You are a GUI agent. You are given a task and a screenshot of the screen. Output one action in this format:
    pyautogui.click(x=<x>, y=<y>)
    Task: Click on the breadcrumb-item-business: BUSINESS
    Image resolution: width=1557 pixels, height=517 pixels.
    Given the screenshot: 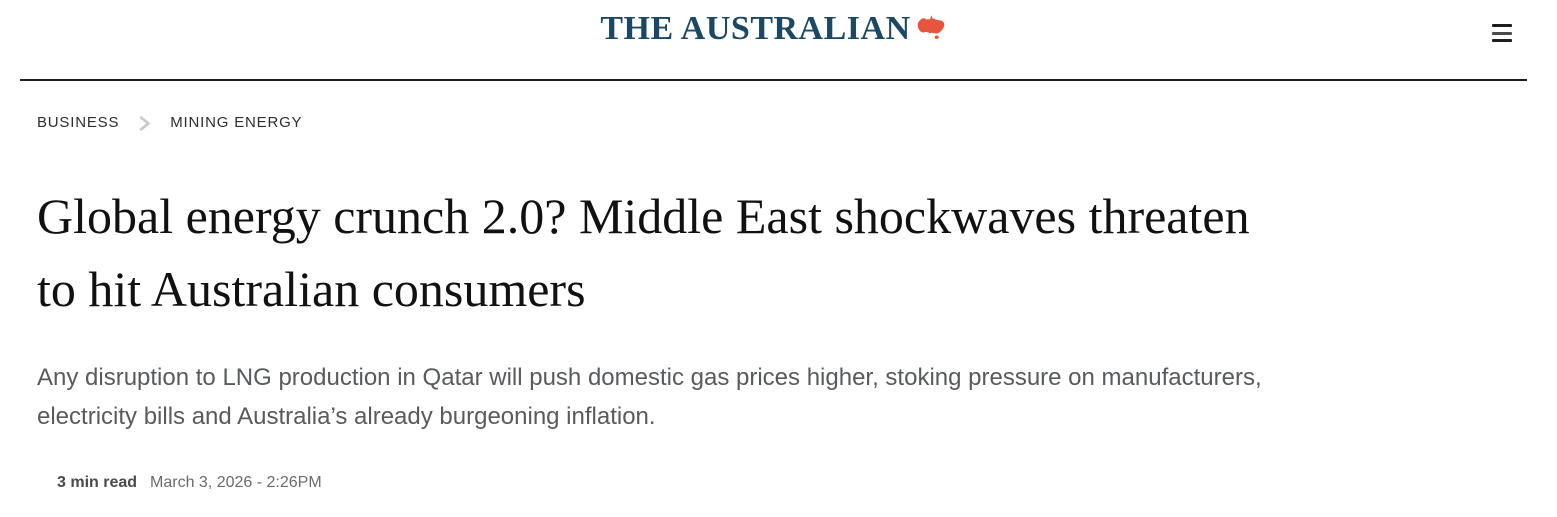 What is the action you would take?
    pyautogui.click(x=78, y=122)
    